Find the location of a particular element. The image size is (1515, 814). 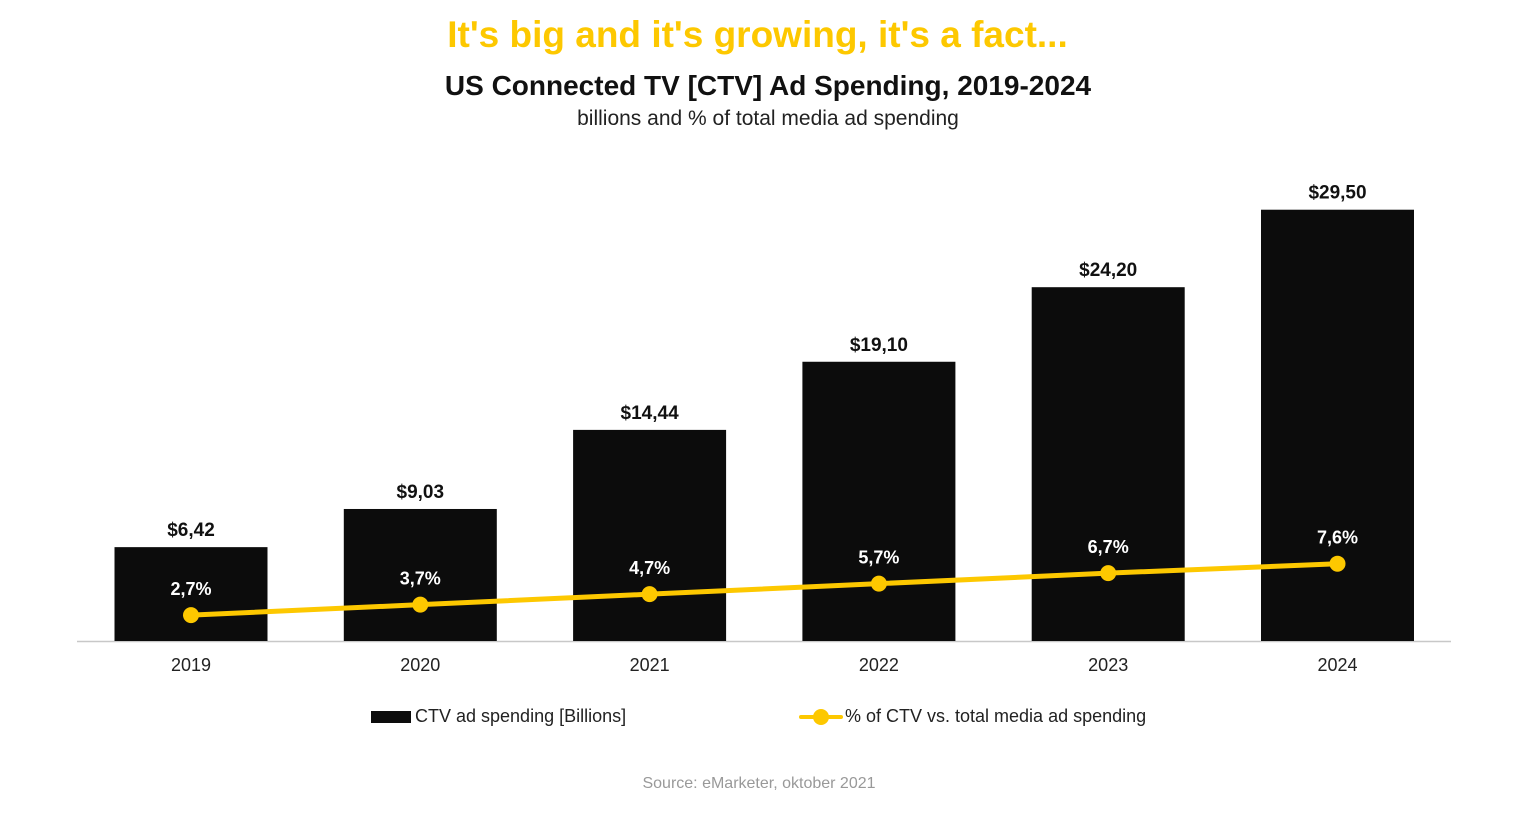

bar-label-2023: $24,20 is located at coordinates (1108, 270).